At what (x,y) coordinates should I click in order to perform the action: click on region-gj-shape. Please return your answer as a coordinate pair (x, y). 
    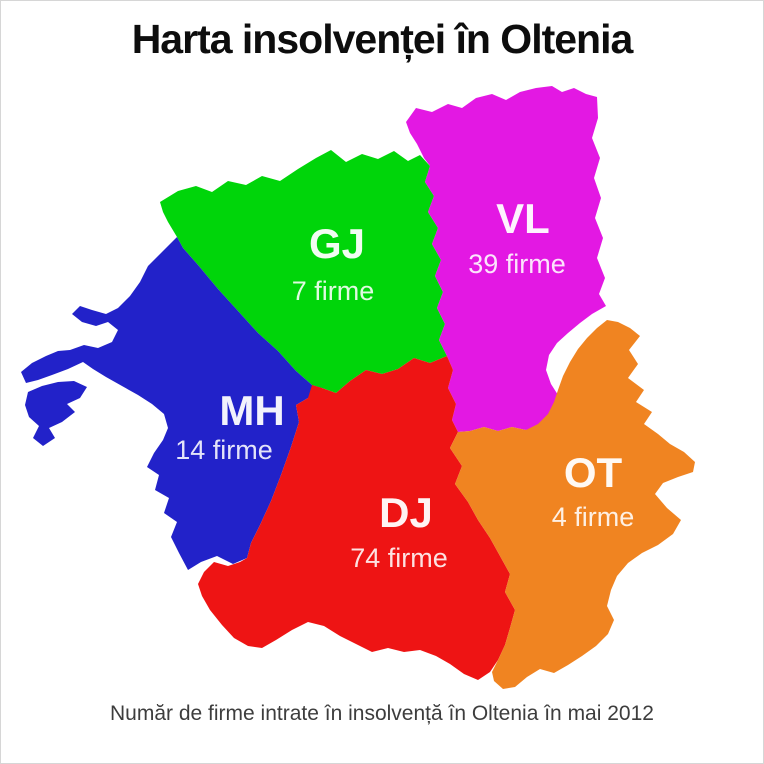
    Looking at the image, I should click on (303, 271).